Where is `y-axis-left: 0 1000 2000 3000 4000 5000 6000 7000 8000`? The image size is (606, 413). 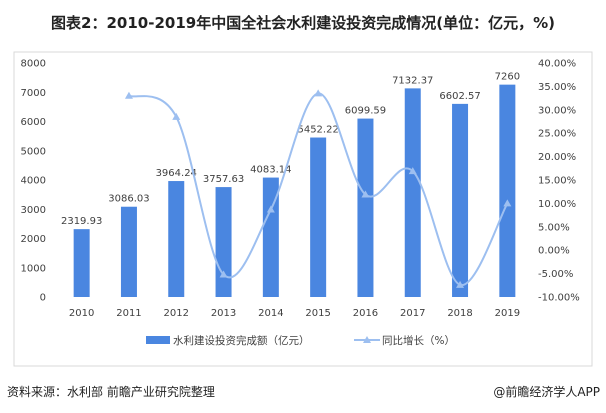 y-axis-left: 0 1000 2000 3000 4000 5000 6000 7000 8000 is located at coordinates (33, 181).